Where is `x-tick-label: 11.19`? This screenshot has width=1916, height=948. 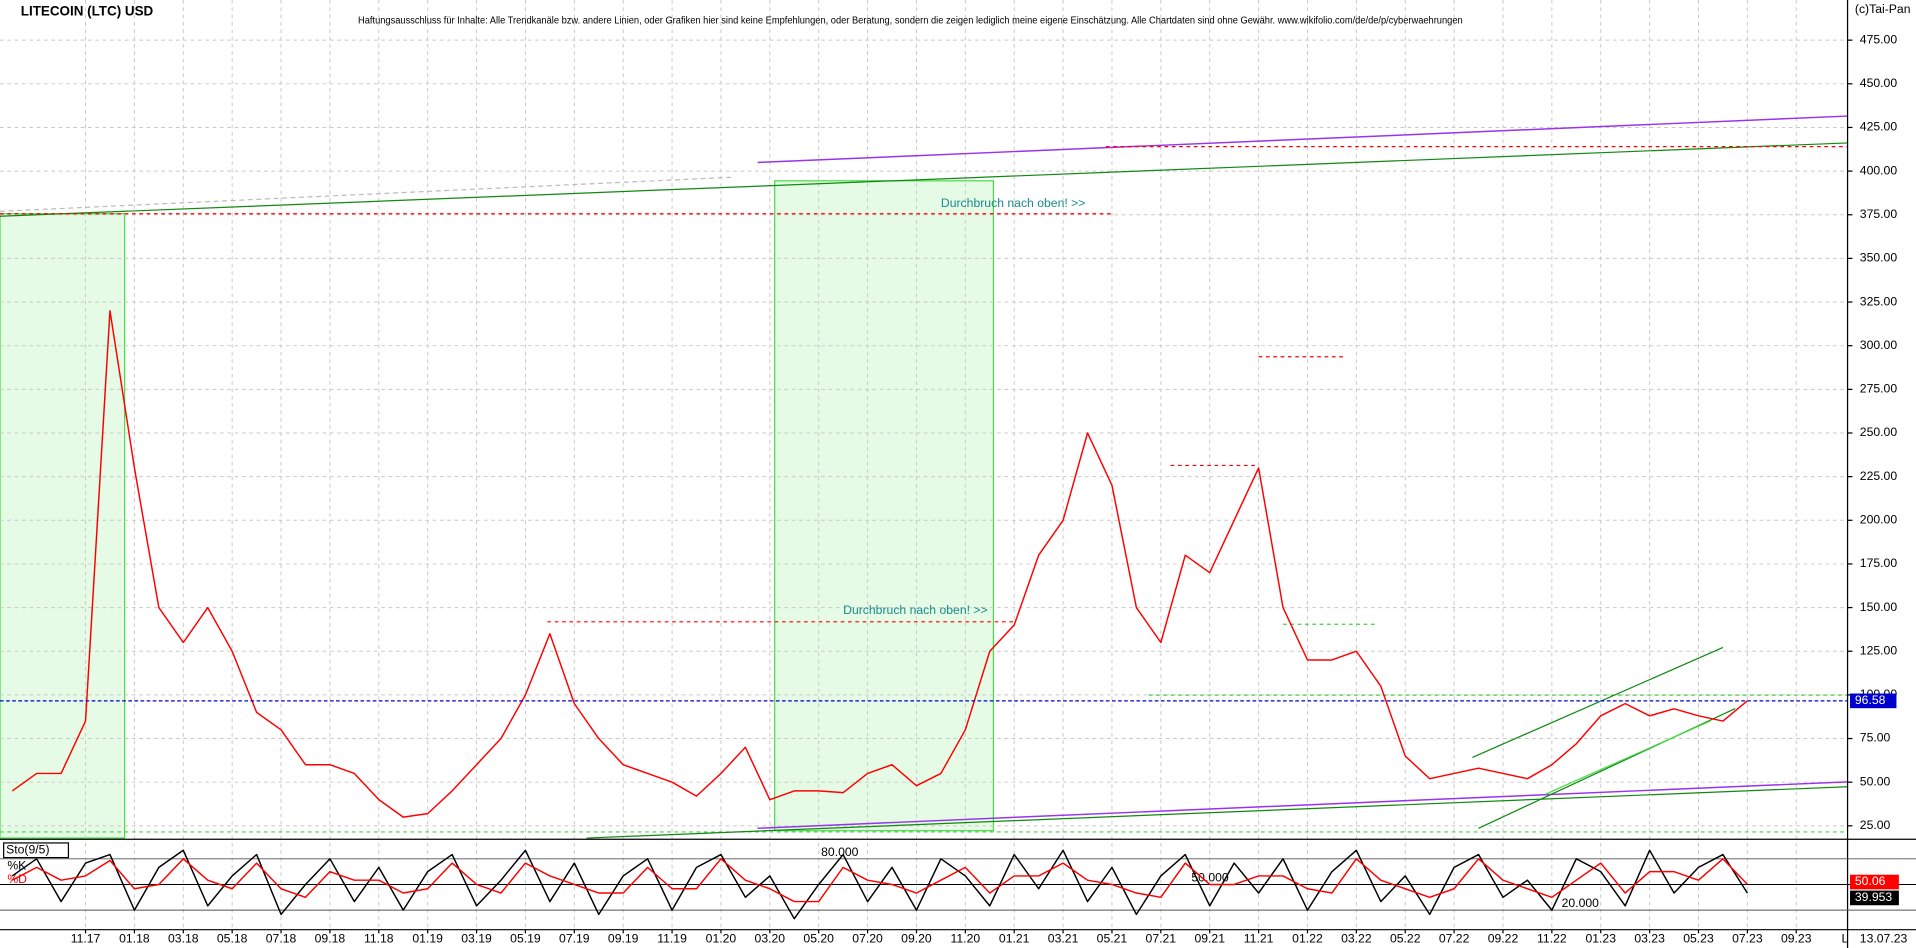 x-tick-label: 11.19 is located at coordinates (672, 939).